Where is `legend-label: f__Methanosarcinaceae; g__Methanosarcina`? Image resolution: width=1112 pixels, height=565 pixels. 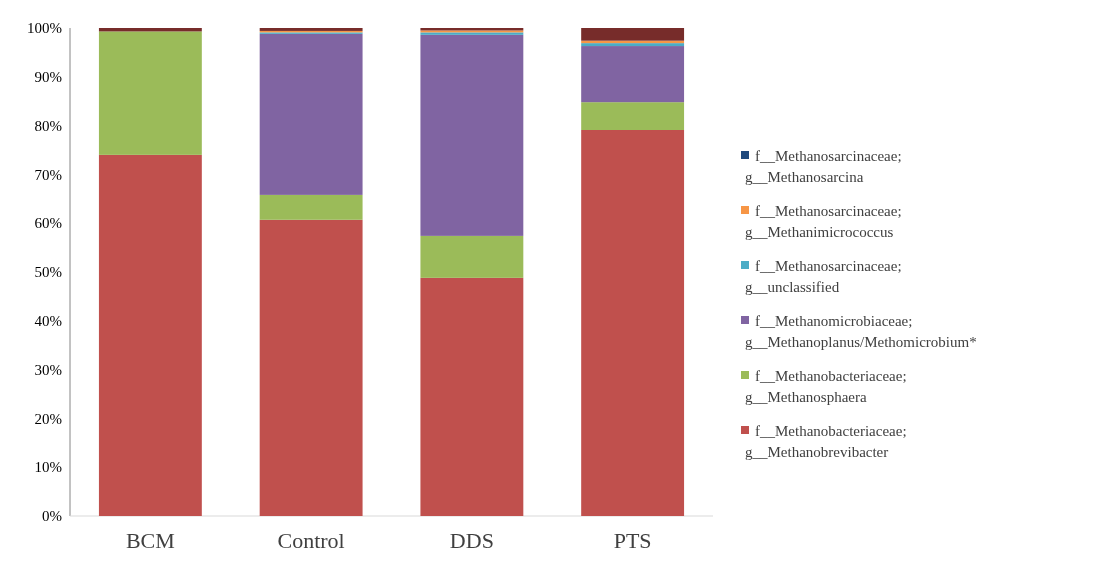
legend-label: f__Methanosarcinaceae; g__Methanosarcina is located at coordinates (823, 167).